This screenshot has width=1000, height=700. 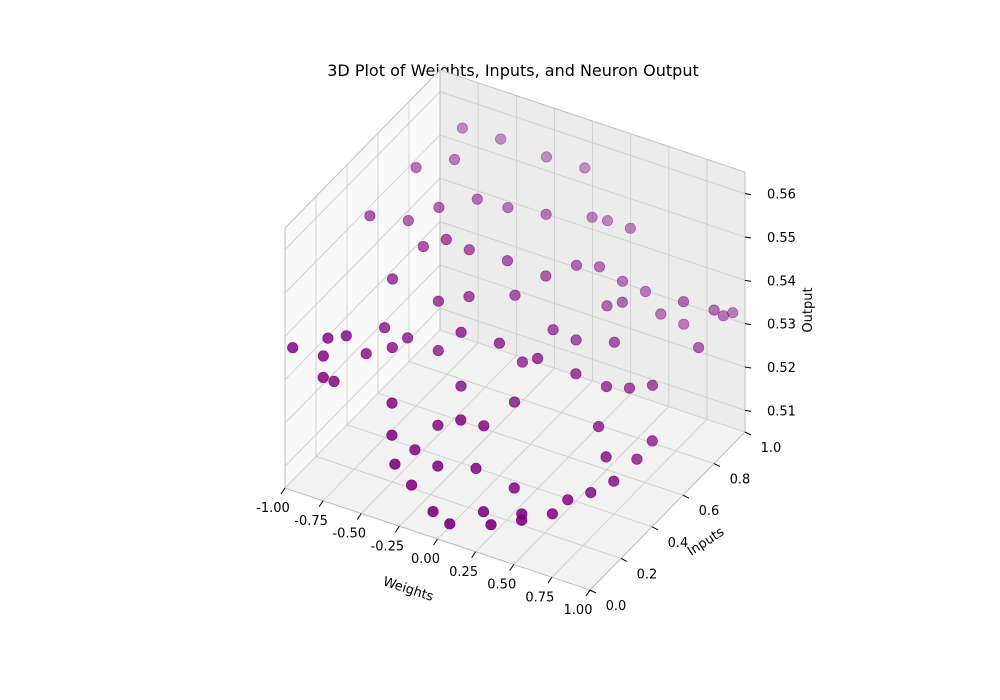 I want to click on x-tick-label: -1.00, so click(x=273, y=508).